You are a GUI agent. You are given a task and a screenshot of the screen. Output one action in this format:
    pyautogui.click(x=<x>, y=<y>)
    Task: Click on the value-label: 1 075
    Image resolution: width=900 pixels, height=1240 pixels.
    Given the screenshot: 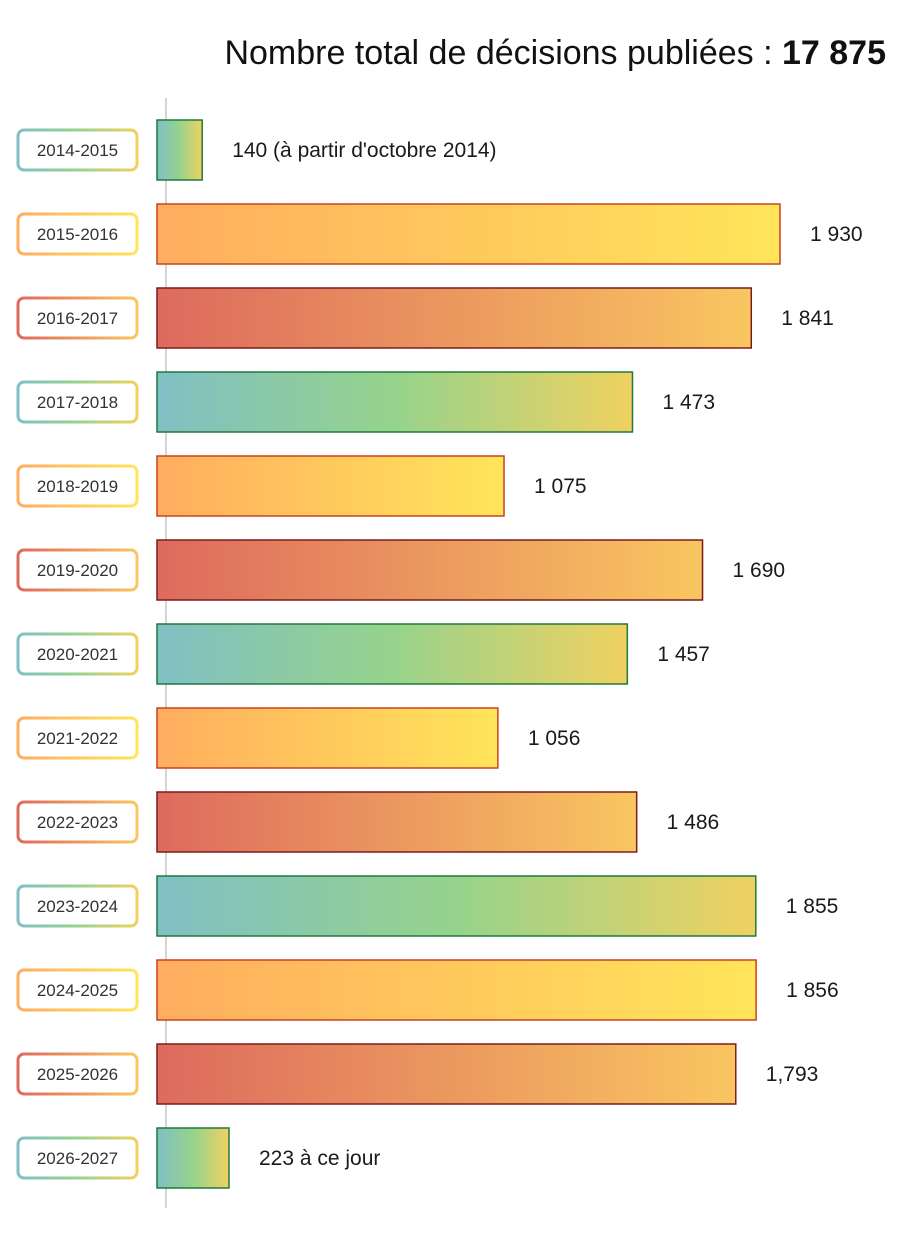 What is the action you would take?
    pyautogui.click(x=560, y=486)
    